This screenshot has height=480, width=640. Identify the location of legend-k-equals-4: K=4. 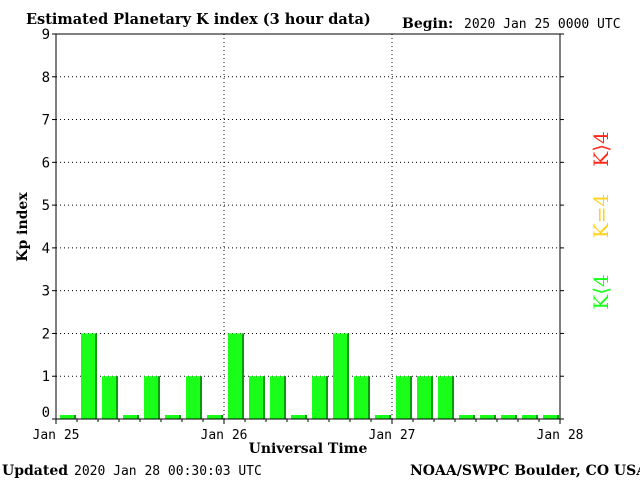
(601, 216).